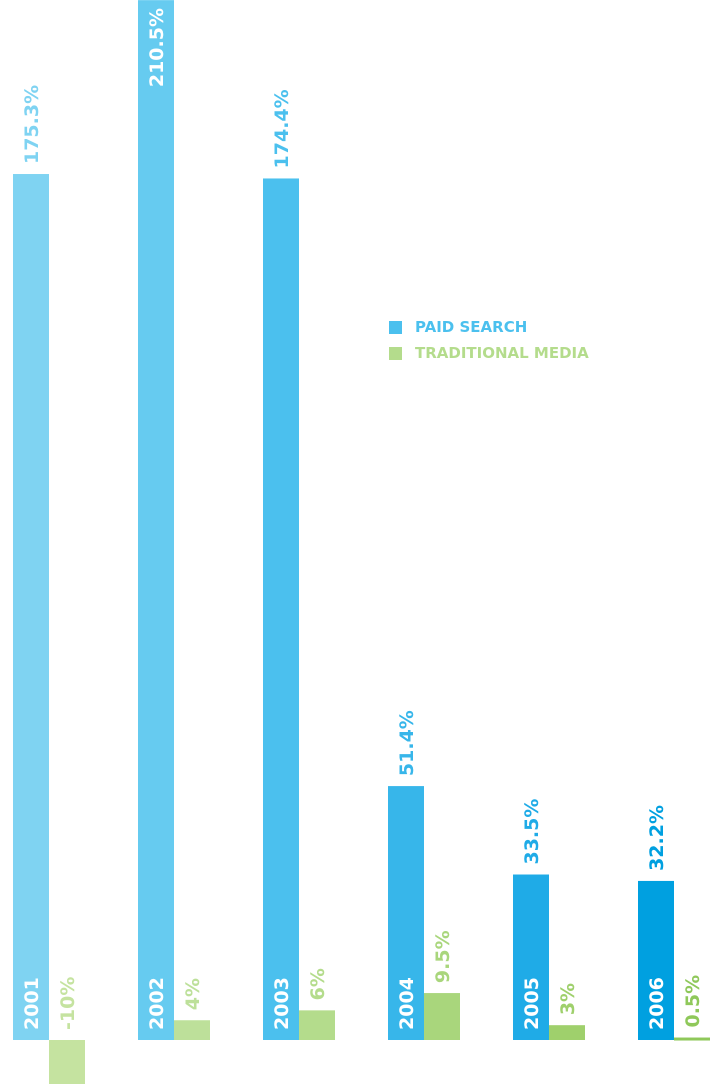 Image resolution: width=715 pixels, height=1084 pixels. Describe the element at coordinates (502, 353) in the screenshot. I see `legend-label-traditional-media: TRADITIONAL MEDIA` at that location.